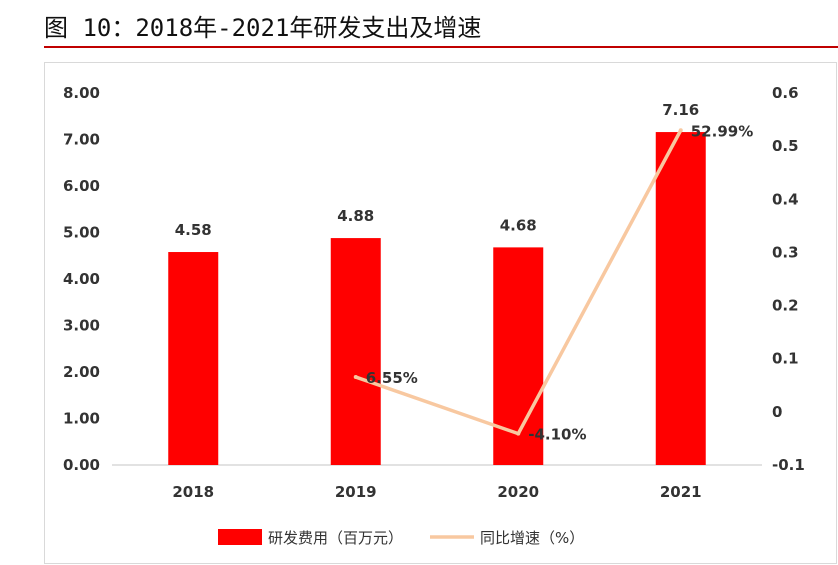 This screenshot has height=565, width=838. I want to click on y-right-tick-label: 0.2, so click(785, 306).